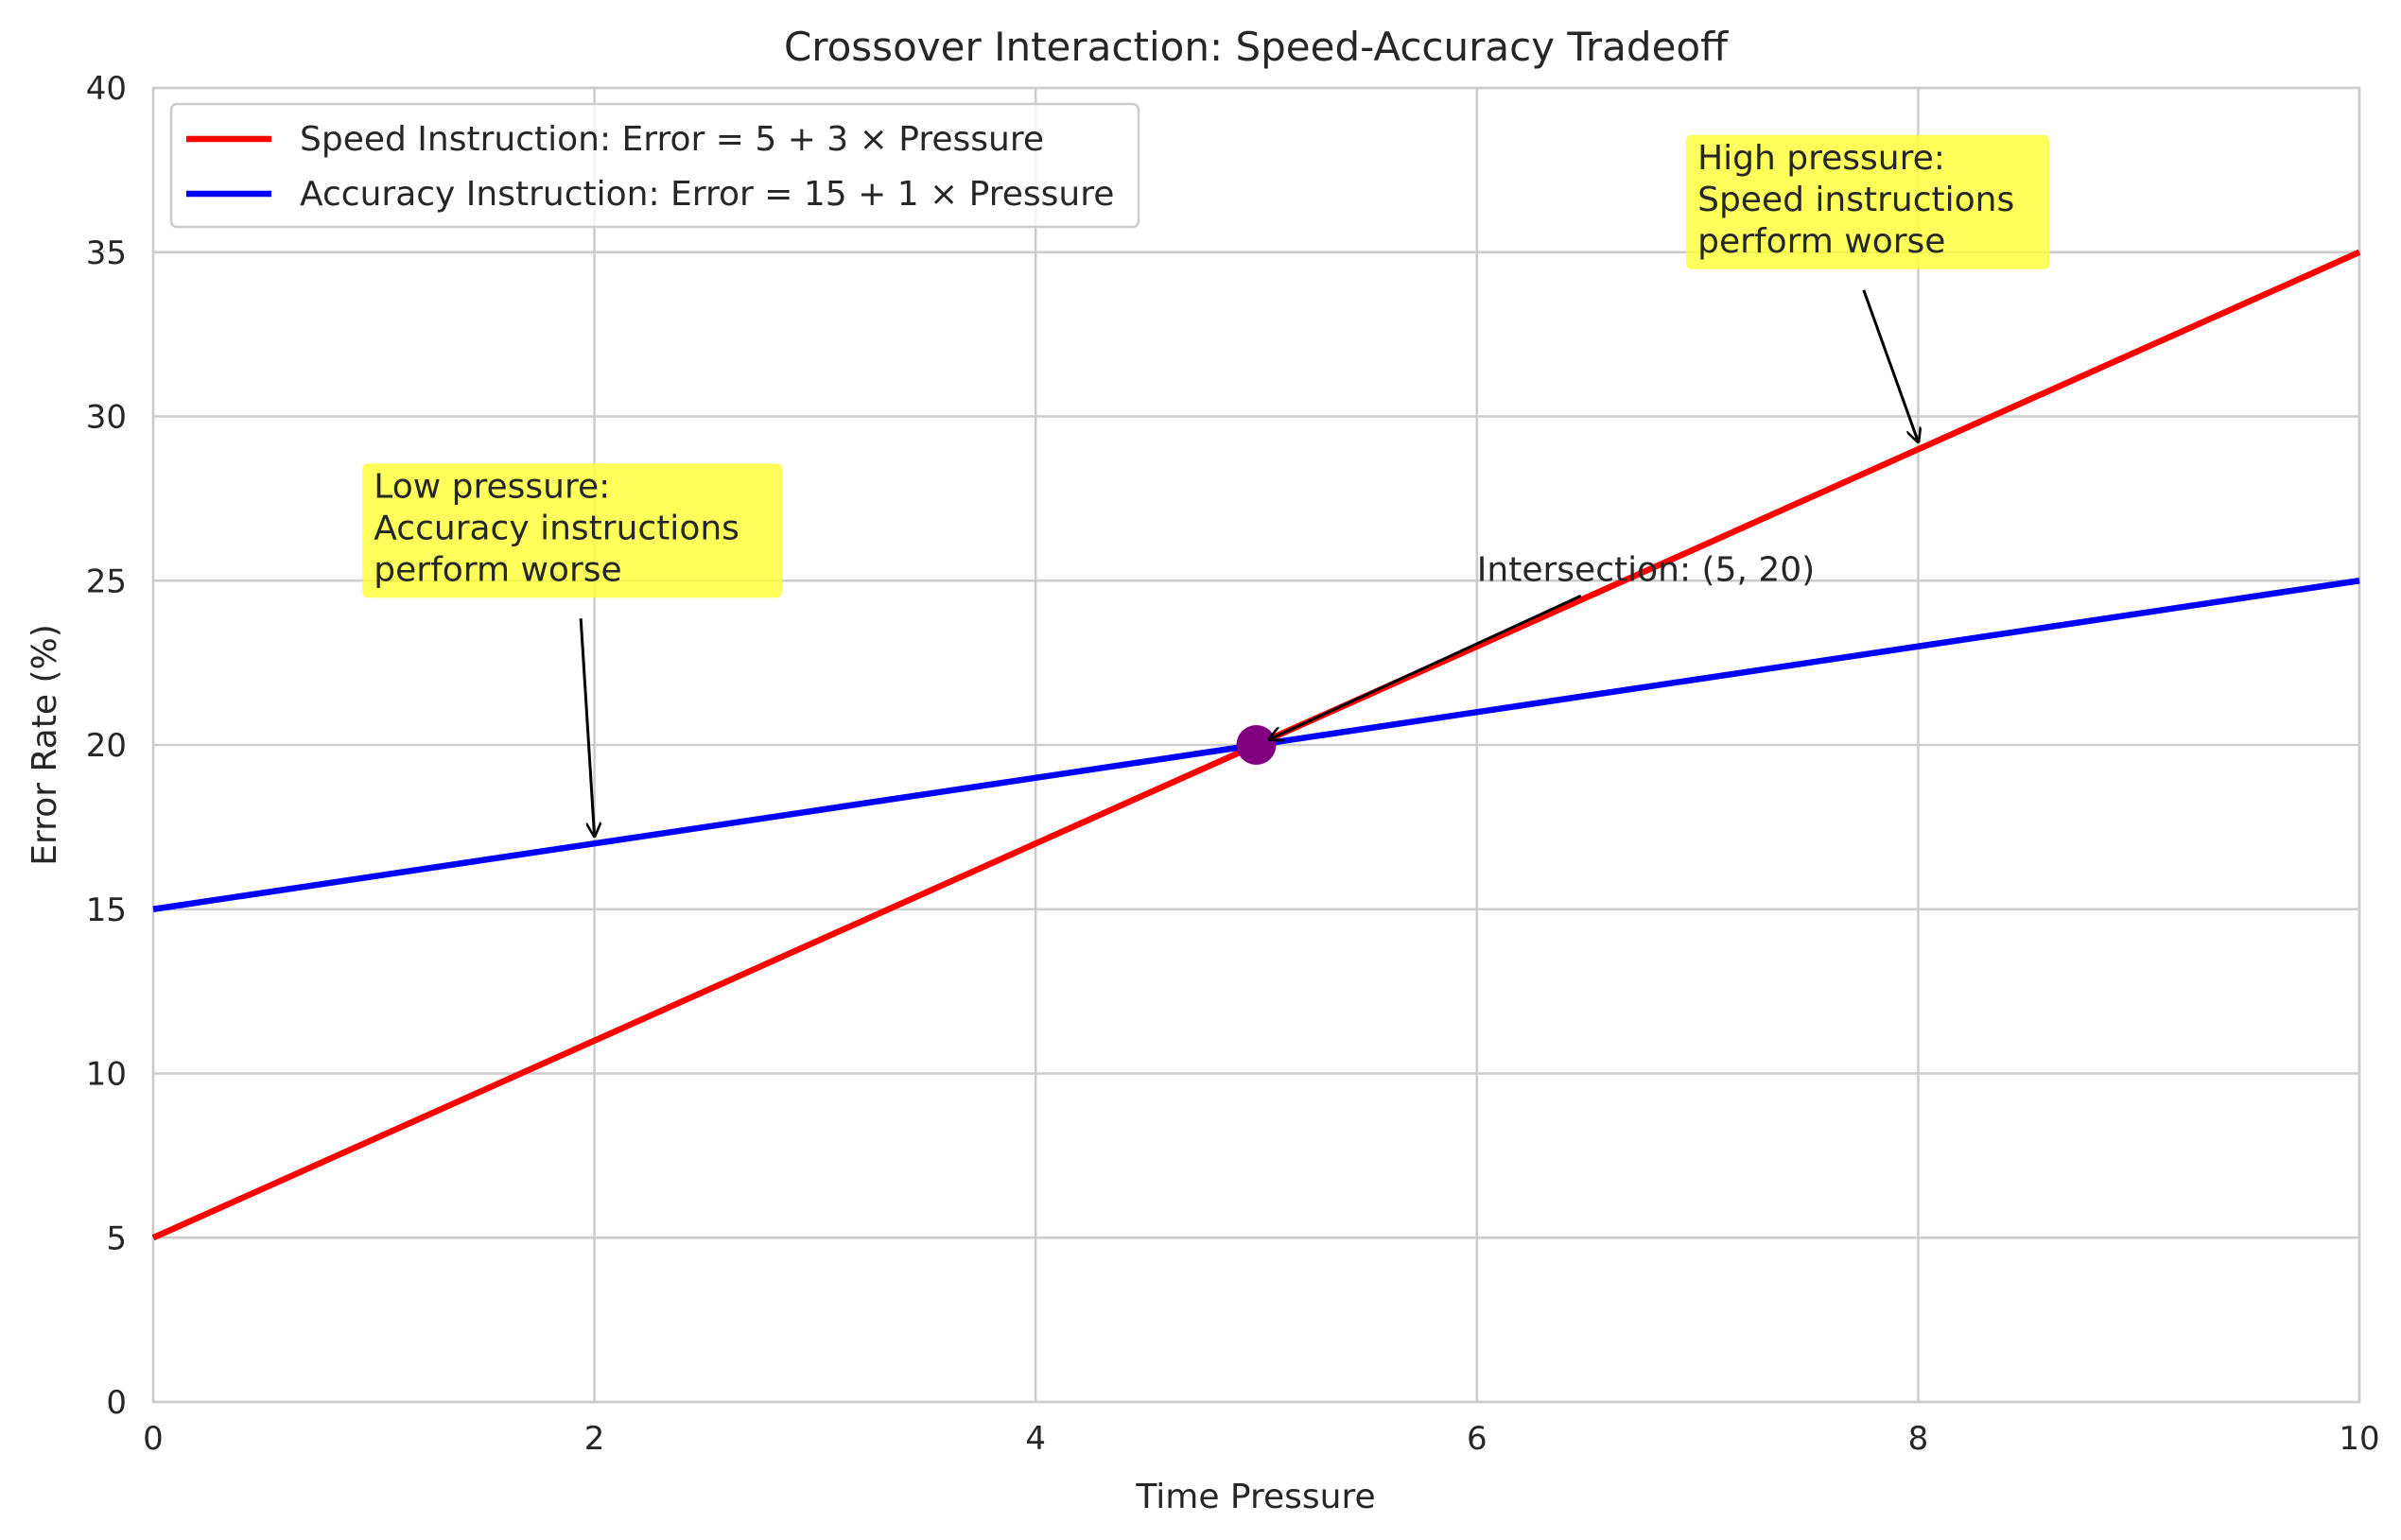  What do you see at coordinates (106, 1075) in the screenshot?
I see `y-tick-label: 10` at bounding box center [106, 1075].